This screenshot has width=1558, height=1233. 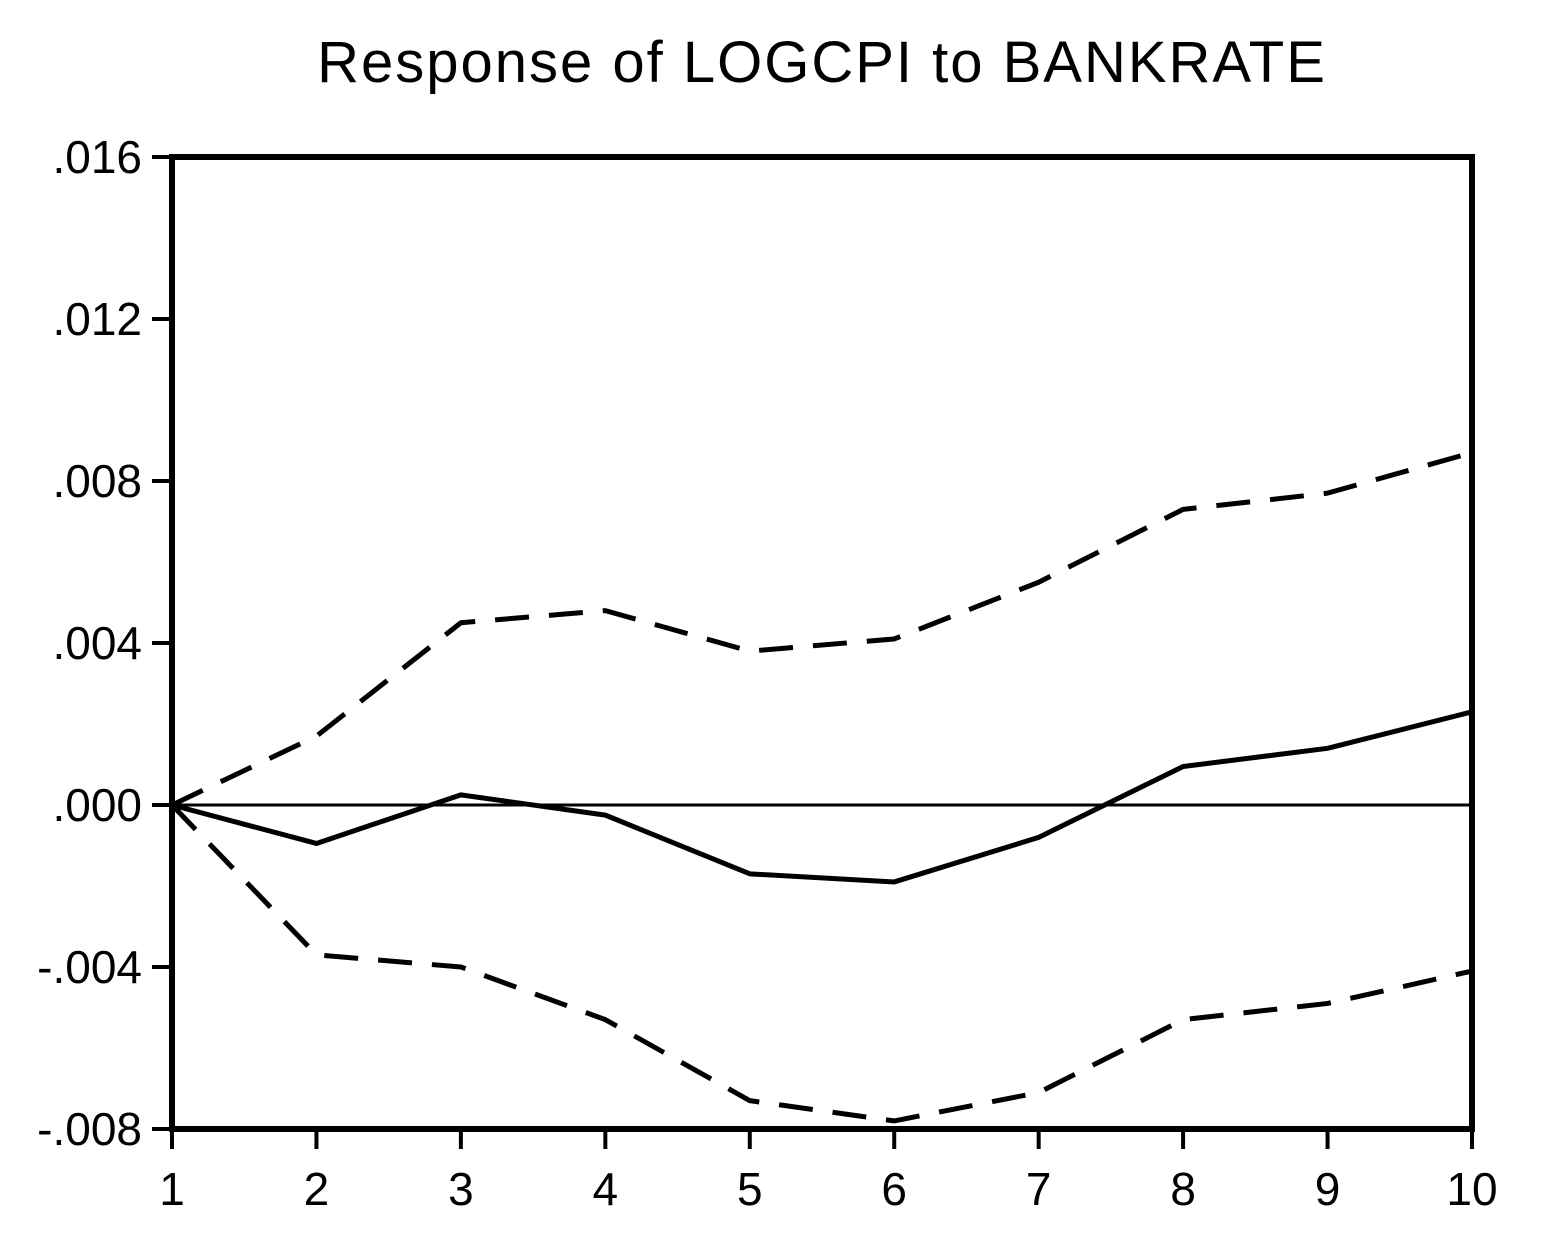 What do you see at coordinates (97, 157) in the screenshot?
I see `y-tick-label: .016` at bounding box center [97, 157].